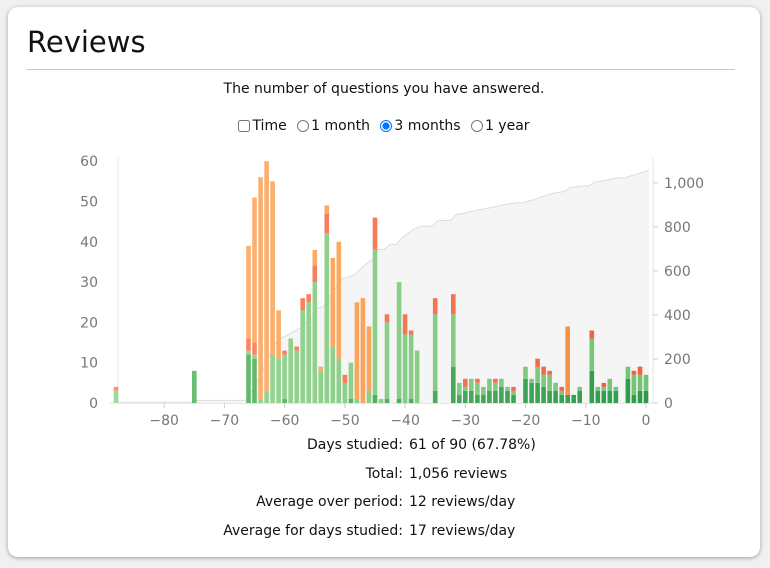 The width and height of the screenshot is (770, 568). What do you see at coordinates (646, 421) in the screenshot?
I see `x-tick-label: 0` at bounding box center [646, 421].